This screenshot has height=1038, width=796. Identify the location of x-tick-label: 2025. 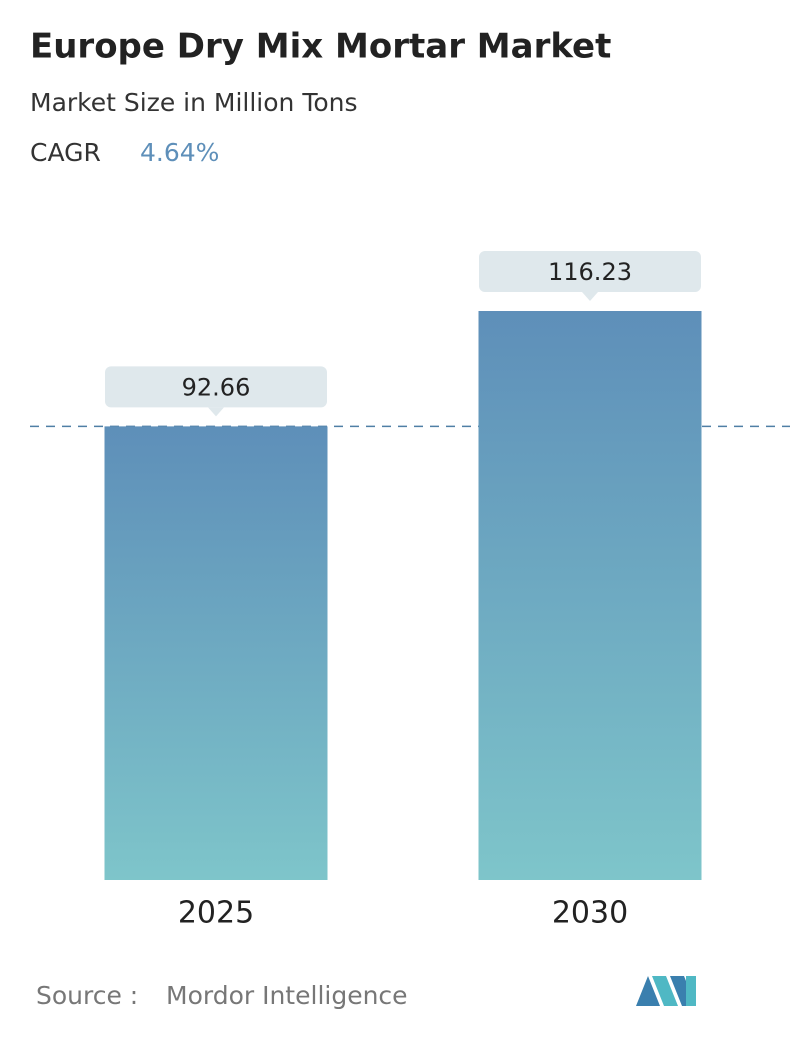
(216, 913).